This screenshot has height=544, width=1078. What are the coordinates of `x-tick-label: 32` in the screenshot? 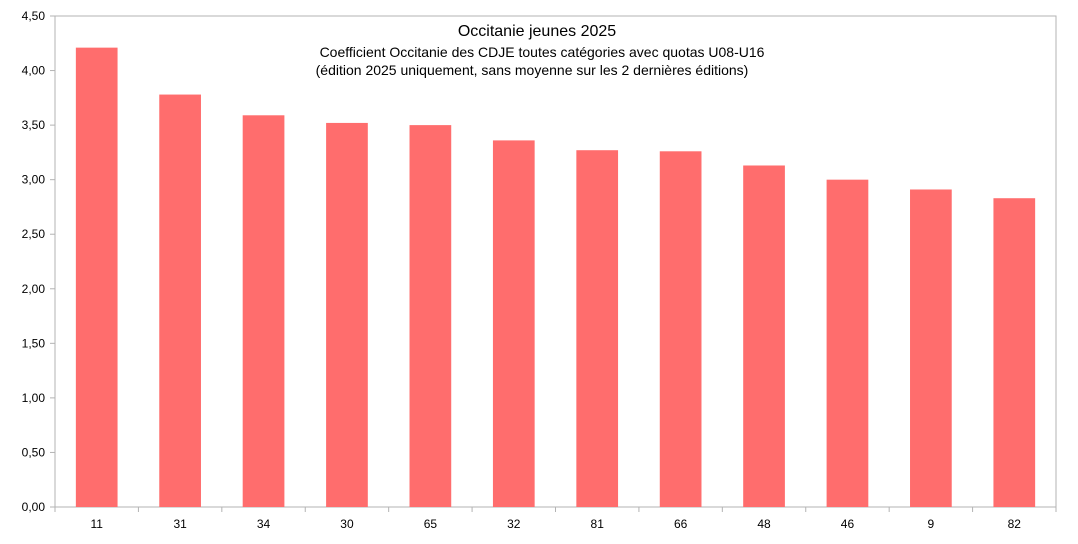 It's located at (514, 524).